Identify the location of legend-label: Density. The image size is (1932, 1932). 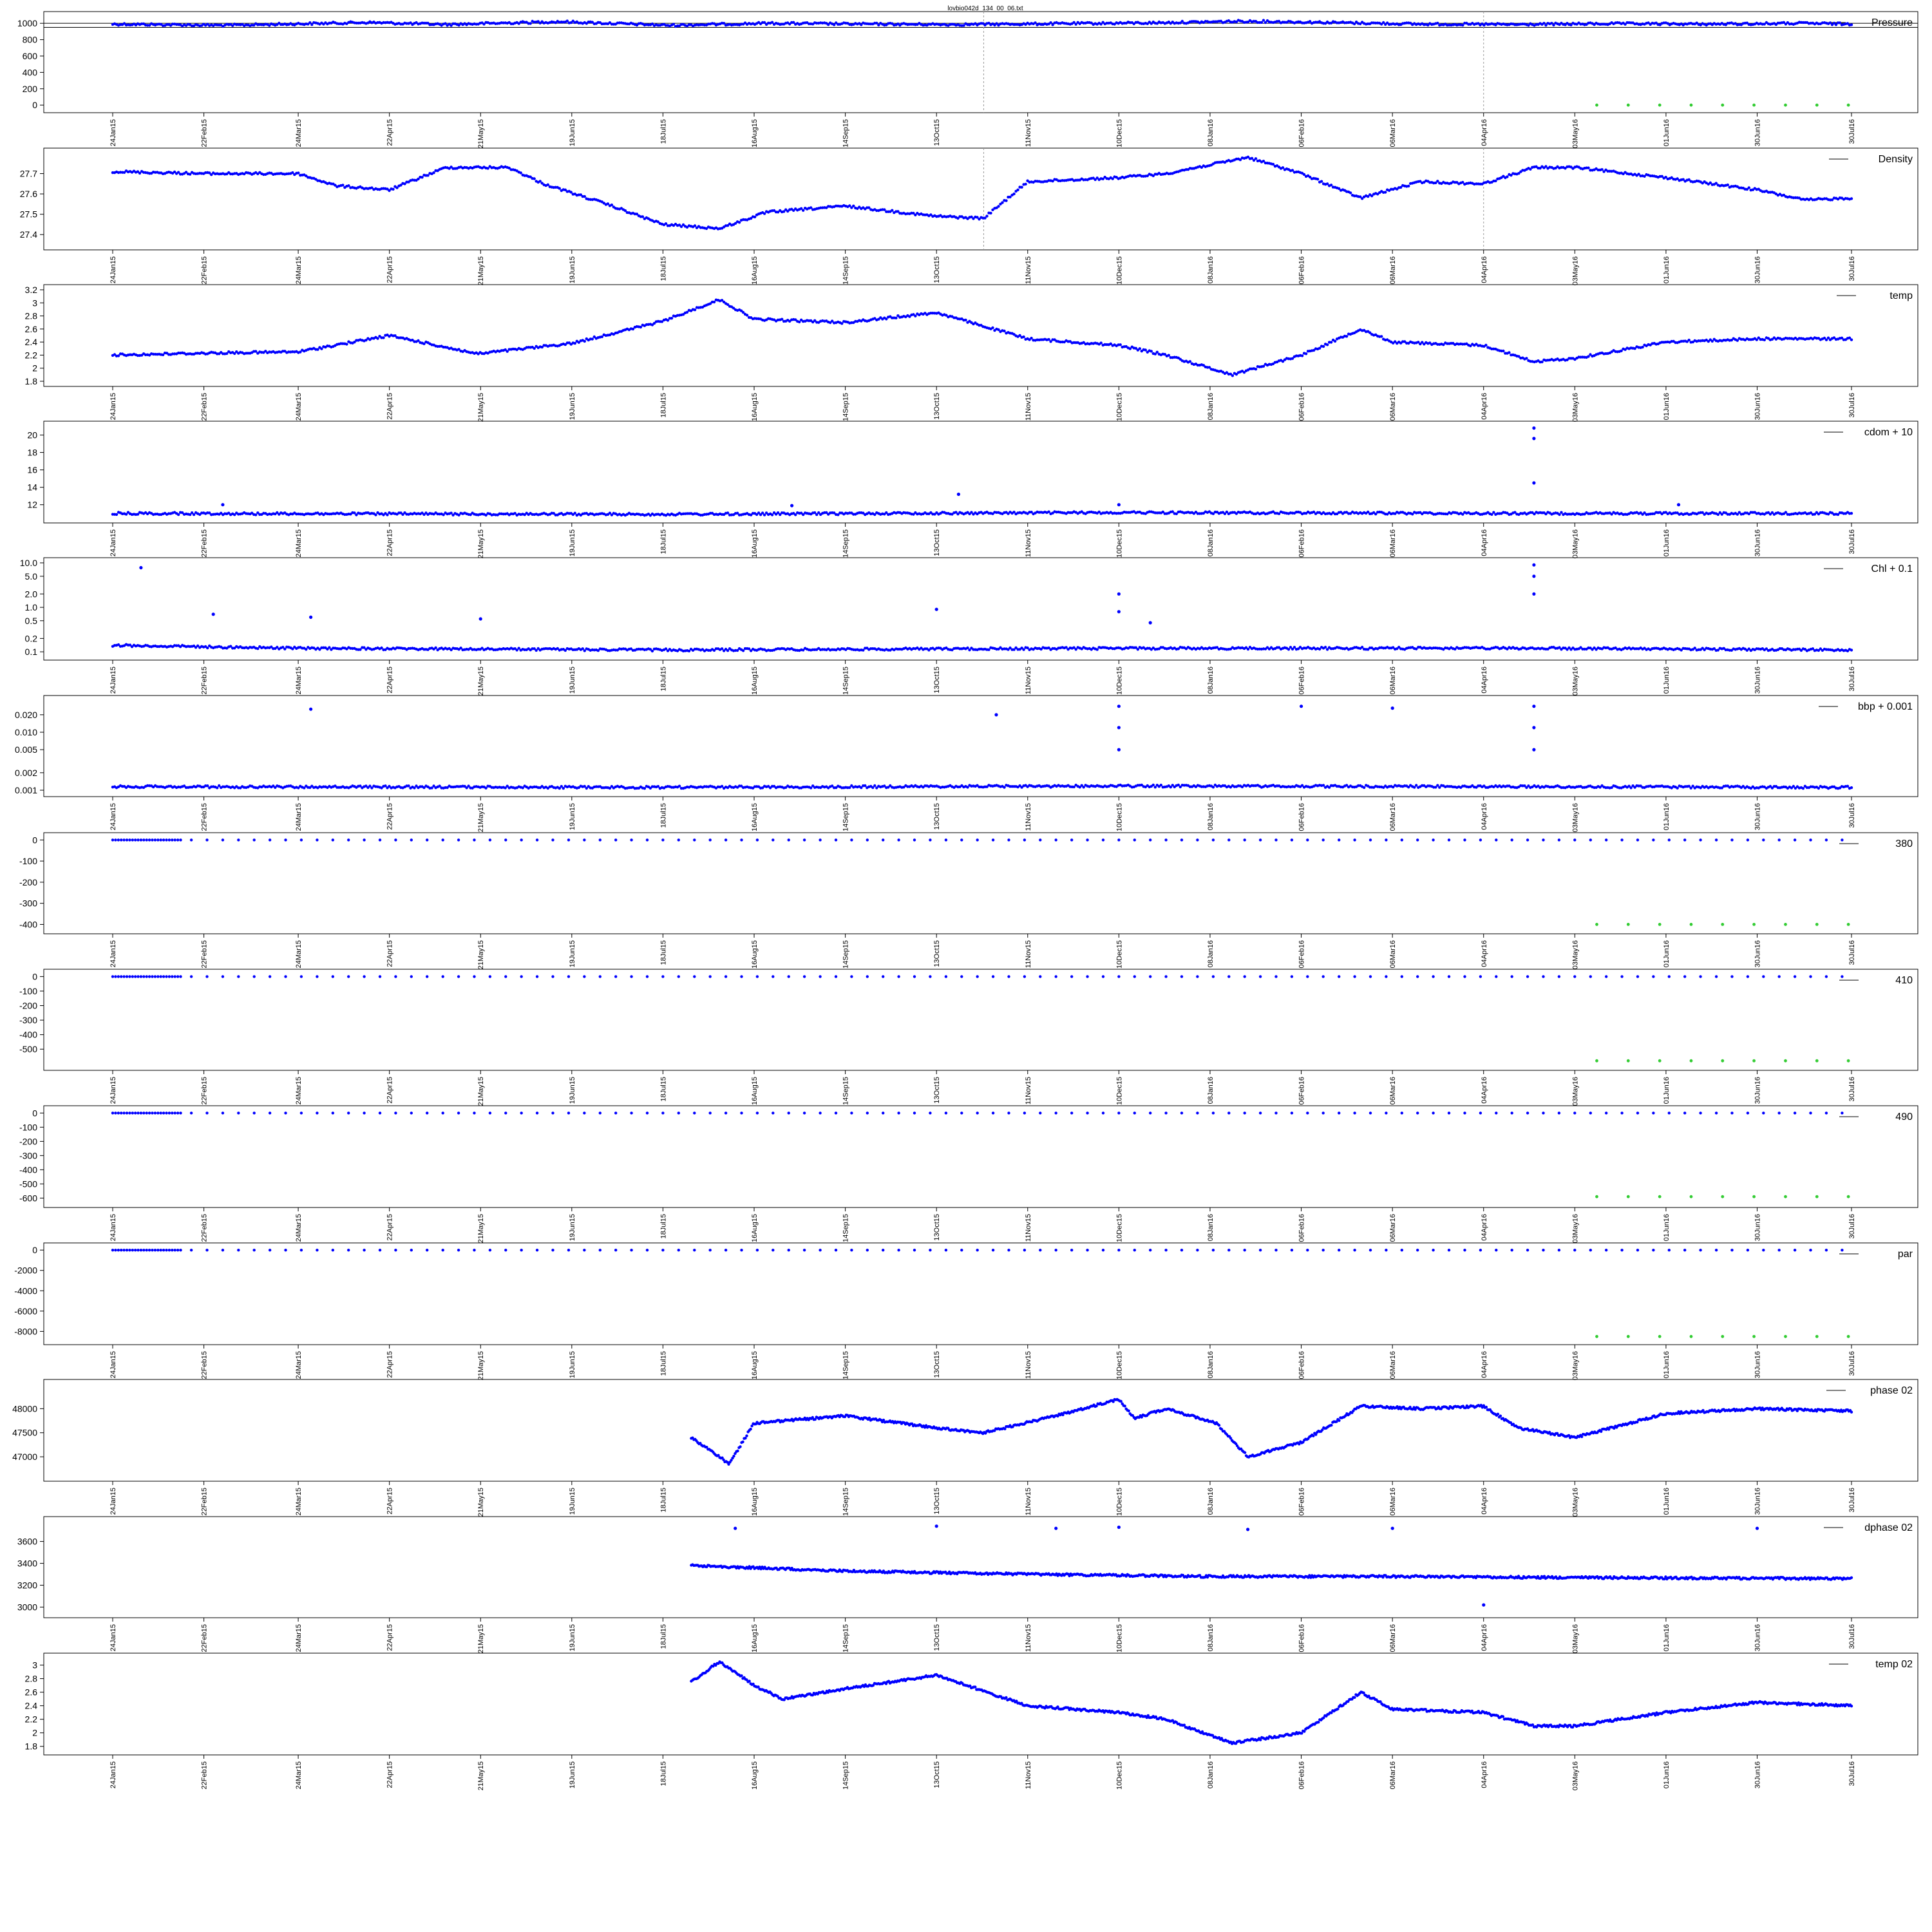
(1896, 159).